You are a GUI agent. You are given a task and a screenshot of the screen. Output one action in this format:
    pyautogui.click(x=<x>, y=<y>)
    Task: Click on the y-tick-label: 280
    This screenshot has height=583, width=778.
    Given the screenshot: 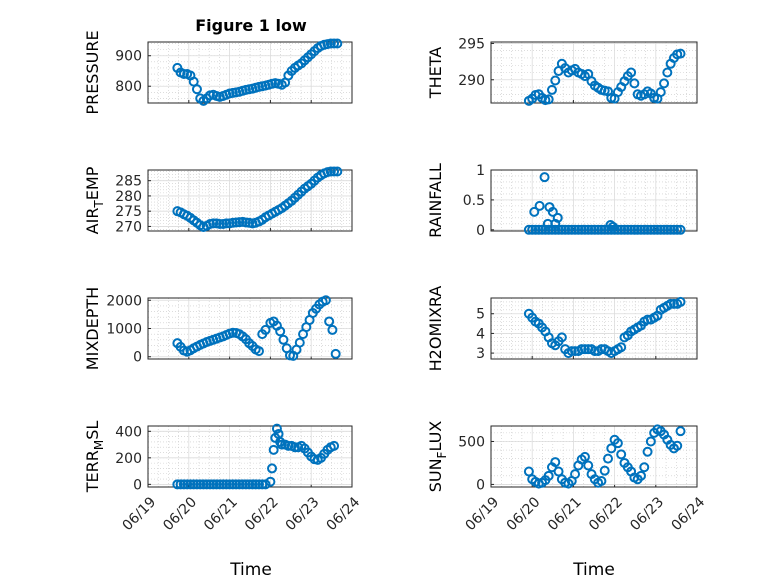 What is the action you would take?
    pyautogui.click(x=128, y=197)
    